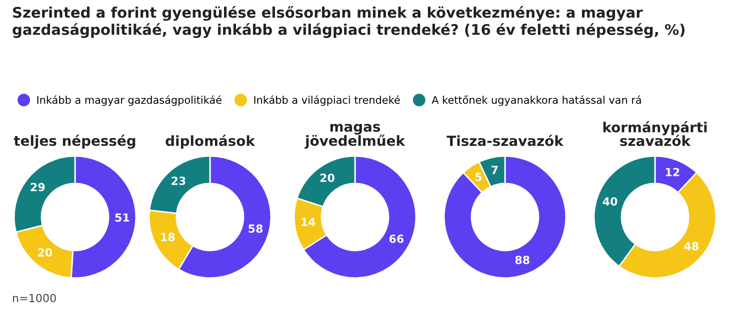  What do you see at coordinates (122, 217) in the screenshot?
I see `data-label: 51` at bounding box center [122, 217].